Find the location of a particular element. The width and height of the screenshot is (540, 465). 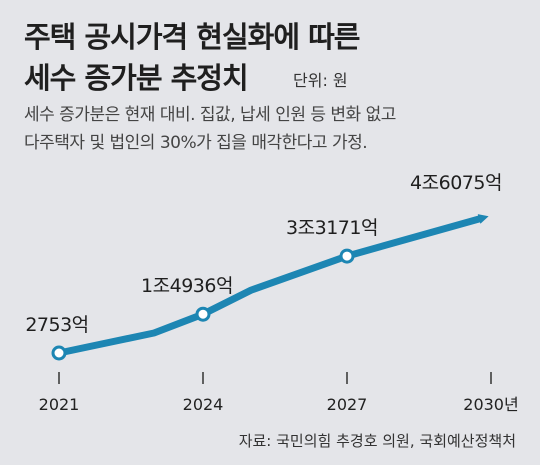

chart-title-line1: 주택 공시가격 현실화에 따른 is located at coordinates (192, 37).